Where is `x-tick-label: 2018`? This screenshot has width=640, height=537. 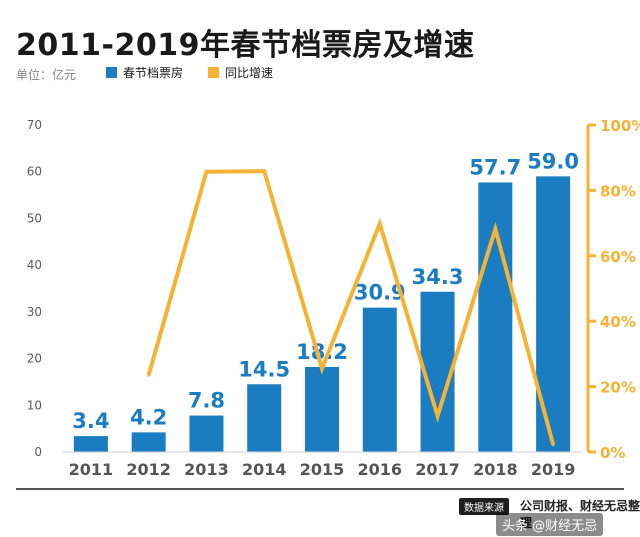 x-tick-label: 2018 is located at coordinates (495, 469).